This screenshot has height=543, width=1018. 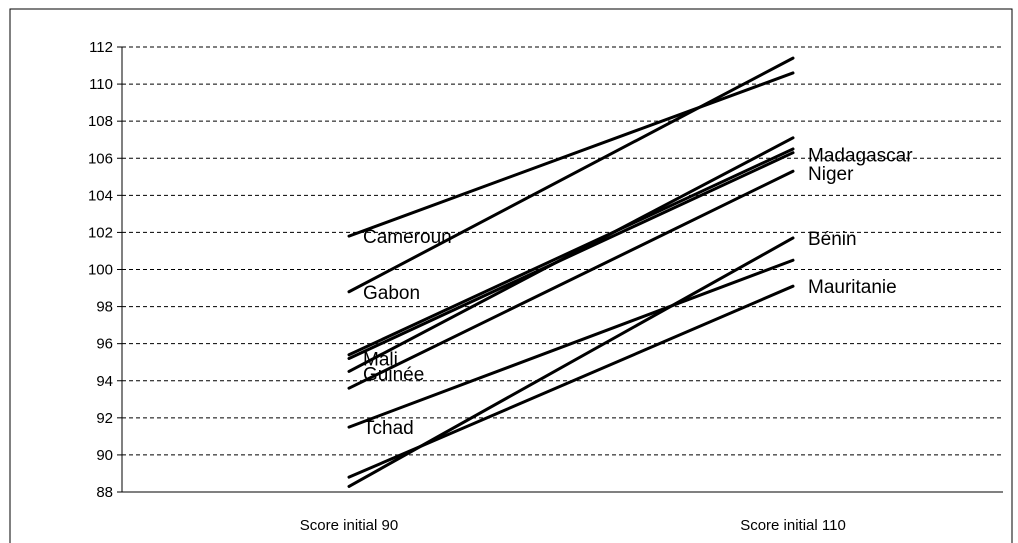 I want to click on series-label: Niger, so click(x=831, y=174).